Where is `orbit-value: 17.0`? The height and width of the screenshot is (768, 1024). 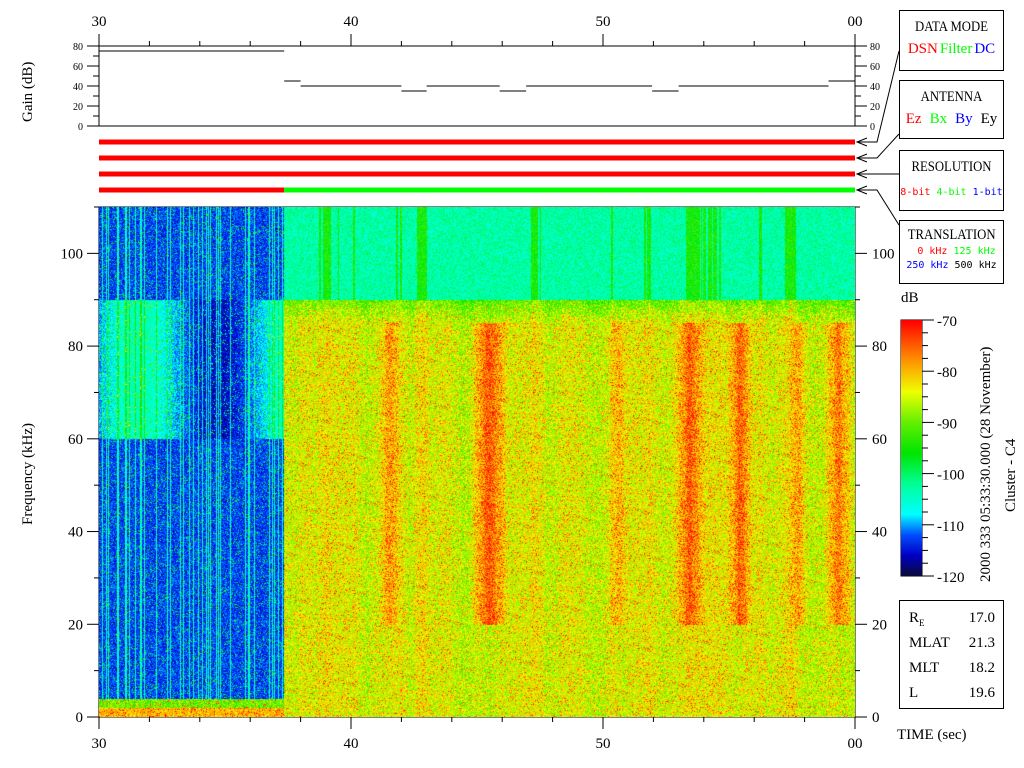 orbit-value: 17.0 is located at coordinates (981, 618).